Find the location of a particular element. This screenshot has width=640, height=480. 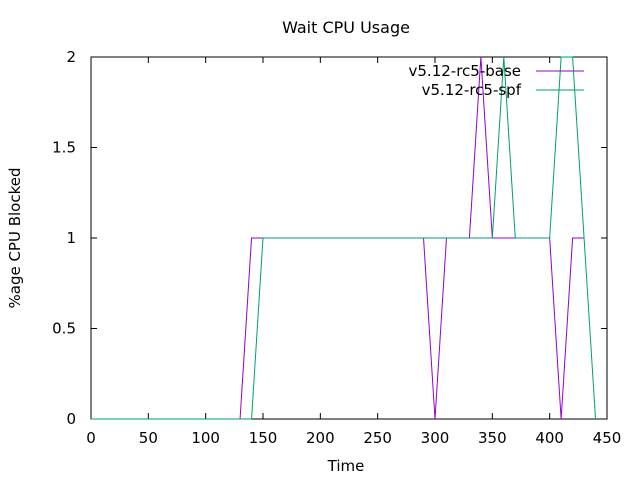

x-tick-label: 0 is located at coordinates (91, 438).